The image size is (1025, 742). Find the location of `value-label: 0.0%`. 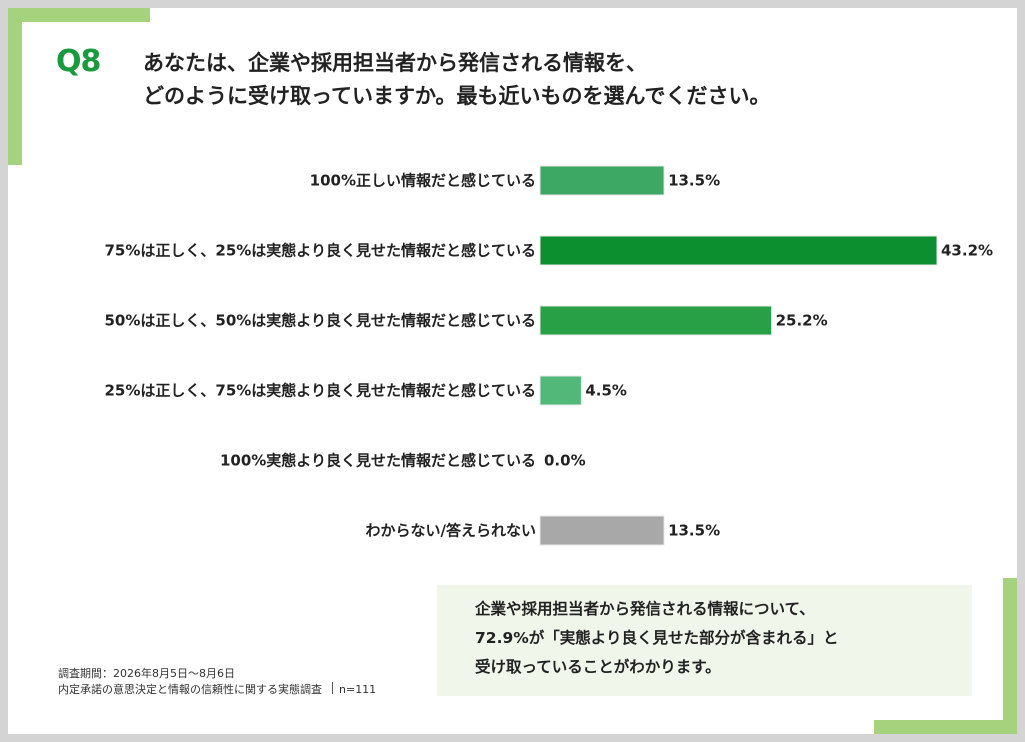

value-label: 0.0% is located at coordinates (565, 461).